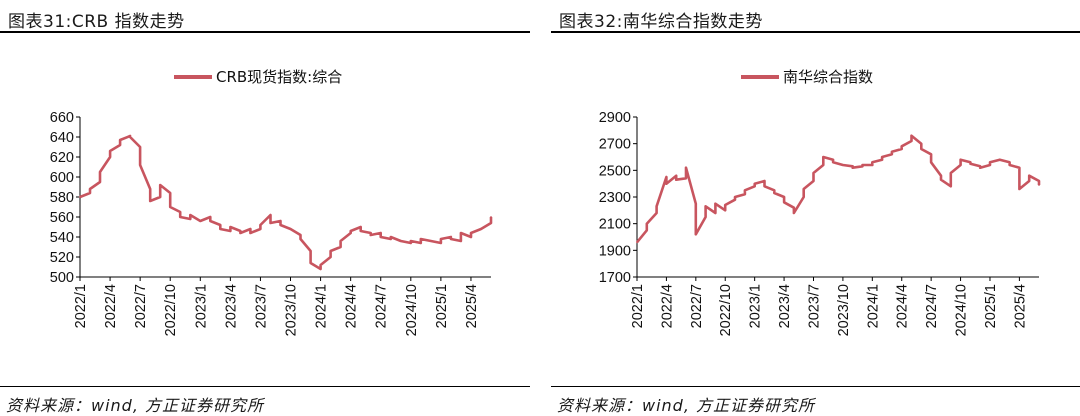 The width and height of the screenshot is (1080, 416). I want to click on y-tick-label: 500, so click(62, 278).